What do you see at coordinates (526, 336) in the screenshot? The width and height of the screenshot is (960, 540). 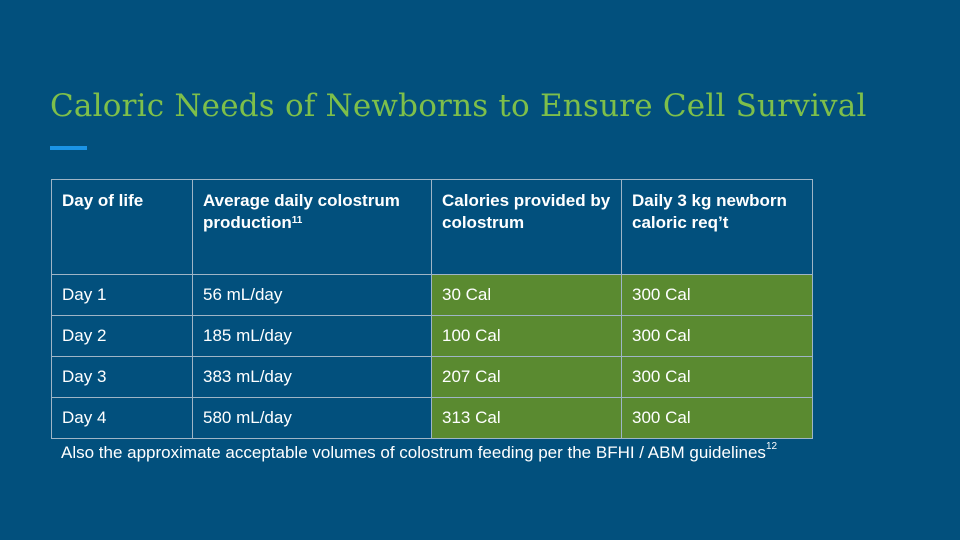 I see `cell-calories-provided: 100 Cal` at bounding box center [526, 336].